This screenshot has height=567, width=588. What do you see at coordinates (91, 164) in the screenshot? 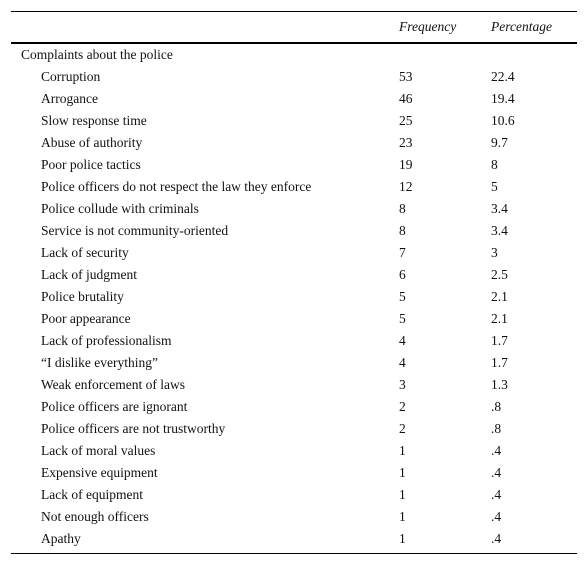
I see `row-label: Poor police tactics` at bounding box center [91, 164].